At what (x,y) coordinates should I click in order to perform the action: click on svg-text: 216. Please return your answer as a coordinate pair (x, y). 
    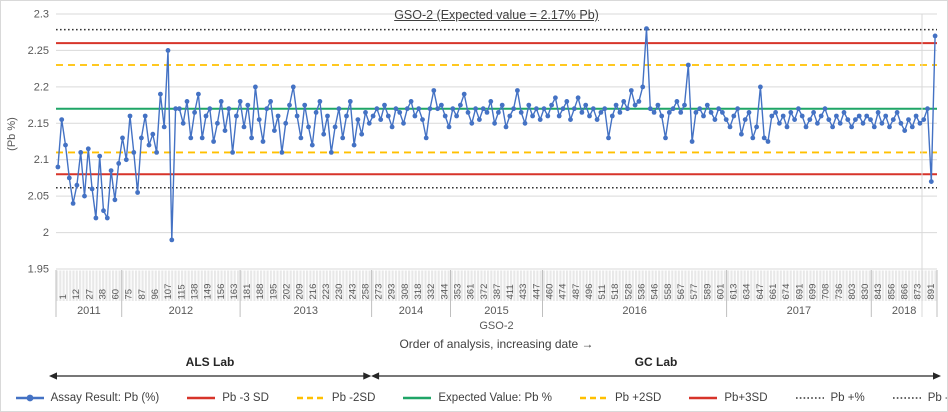
    Looking at the image, I should click on (313, 292).